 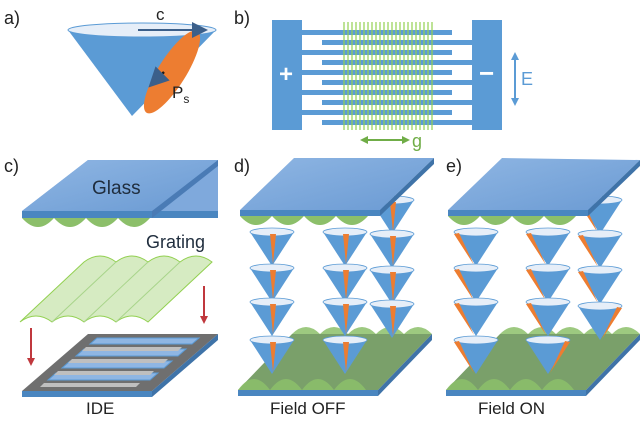 What do you see at coordinates (159, 77) in the screenshot?
I see `ps-arrow` at bounding box center [159, 77].